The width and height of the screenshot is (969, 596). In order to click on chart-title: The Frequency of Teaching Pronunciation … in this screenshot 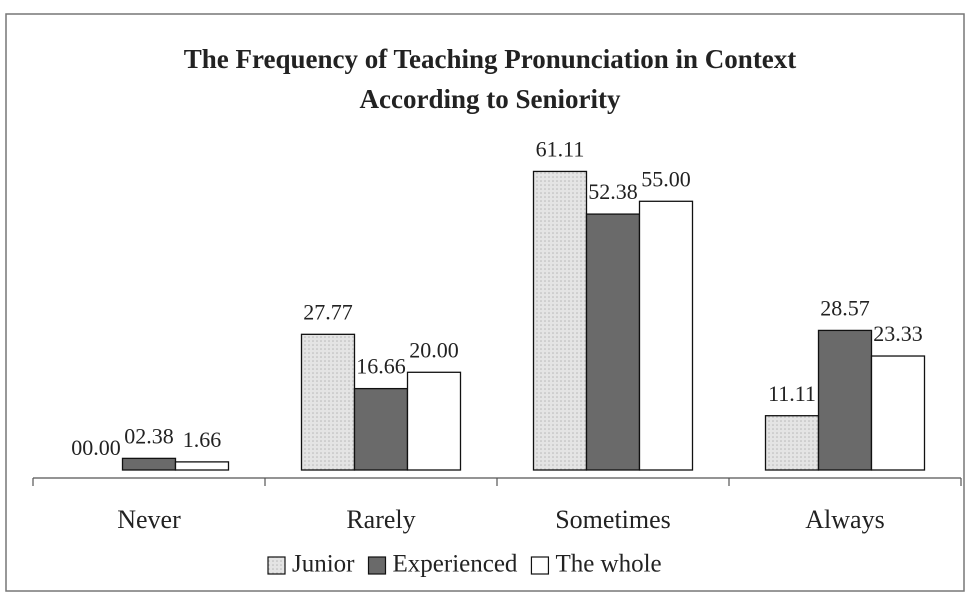, I will do `click(490, 59)`.